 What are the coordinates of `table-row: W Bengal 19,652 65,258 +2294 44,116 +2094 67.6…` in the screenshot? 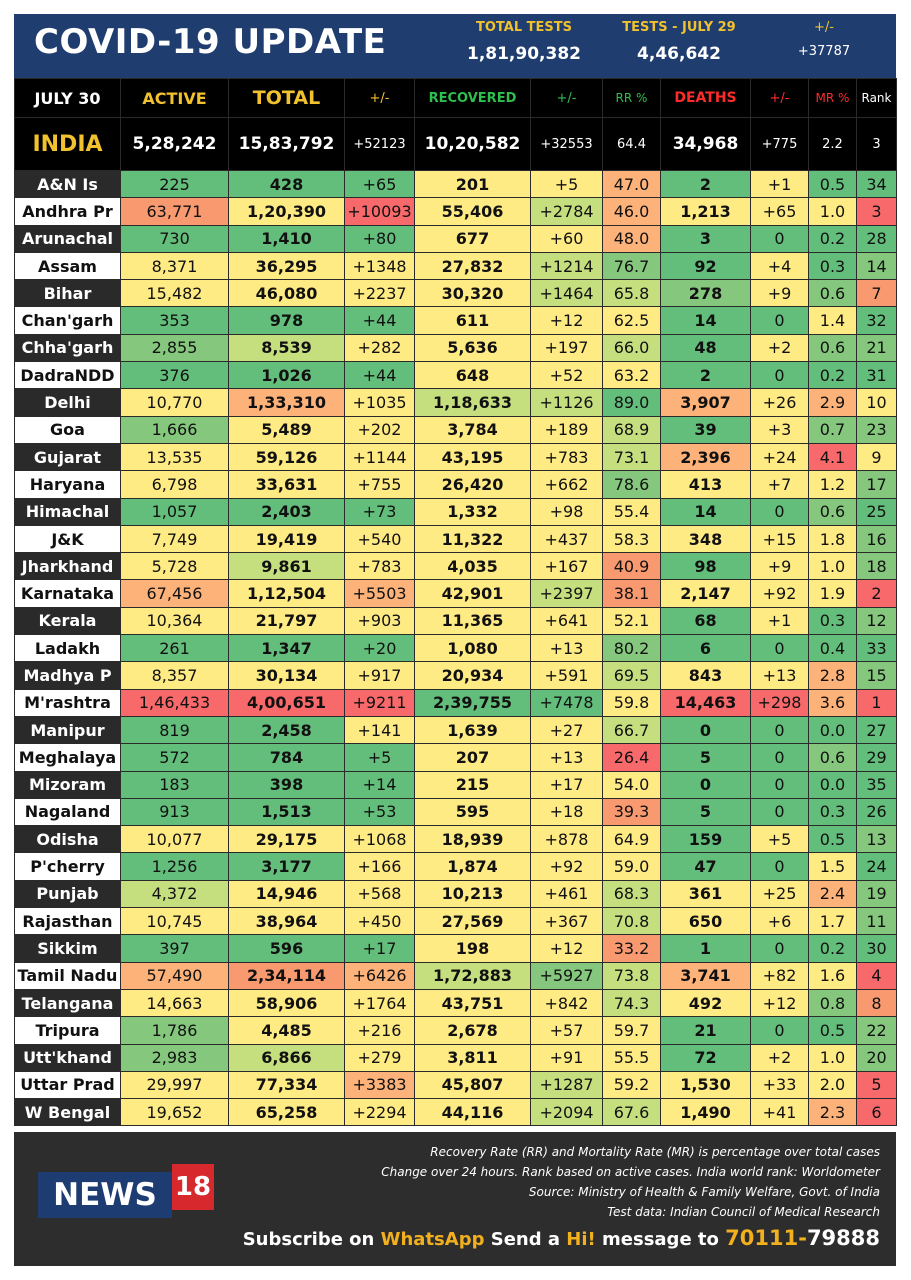 It's located at (455, 1112).